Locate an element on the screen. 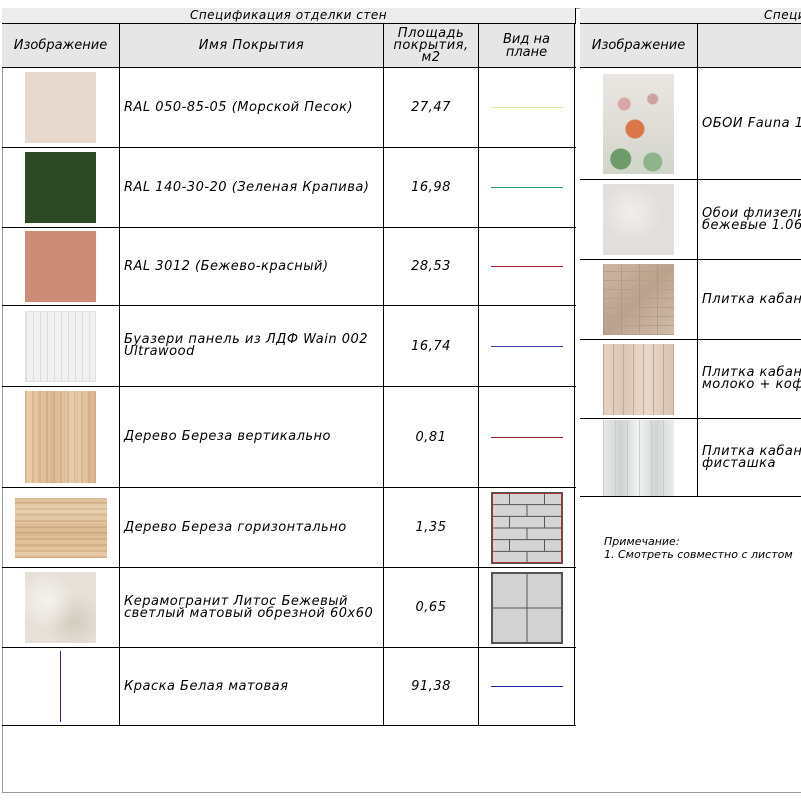  header-plan-view: Вид на плане is located at coordinates (527, 45).